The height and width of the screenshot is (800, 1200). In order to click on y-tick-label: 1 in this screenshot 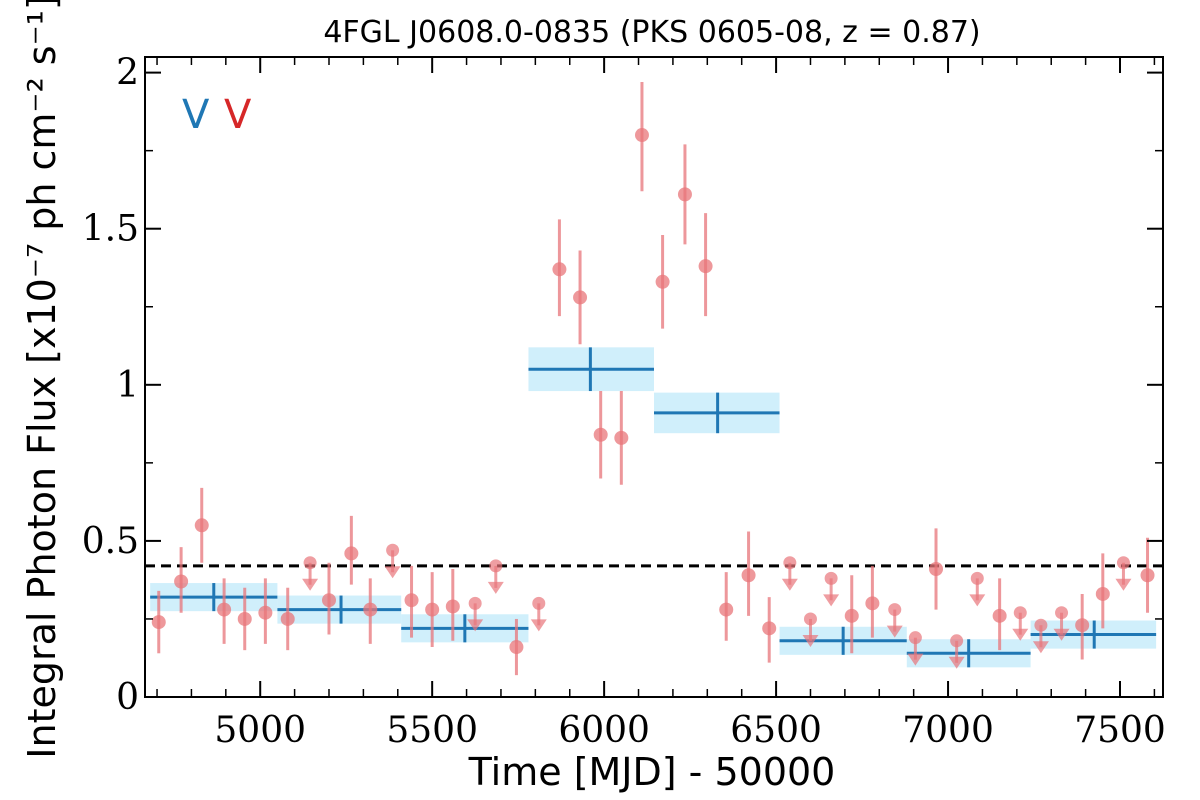, I will do `click(127, 385)`.